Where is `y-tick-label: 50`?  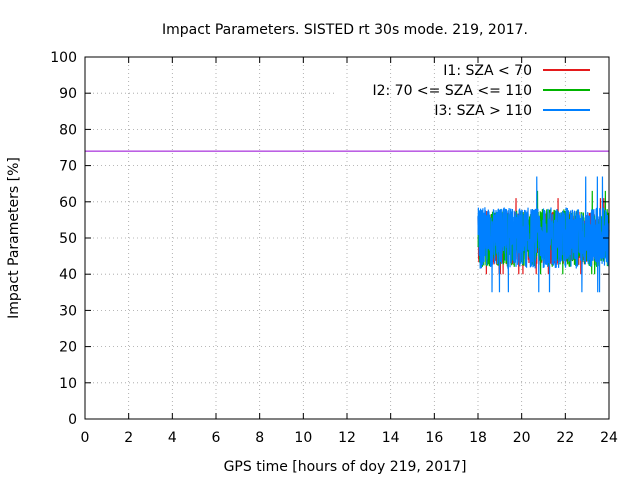
y-tick-label: 50 is located at coordinates (68, 239).